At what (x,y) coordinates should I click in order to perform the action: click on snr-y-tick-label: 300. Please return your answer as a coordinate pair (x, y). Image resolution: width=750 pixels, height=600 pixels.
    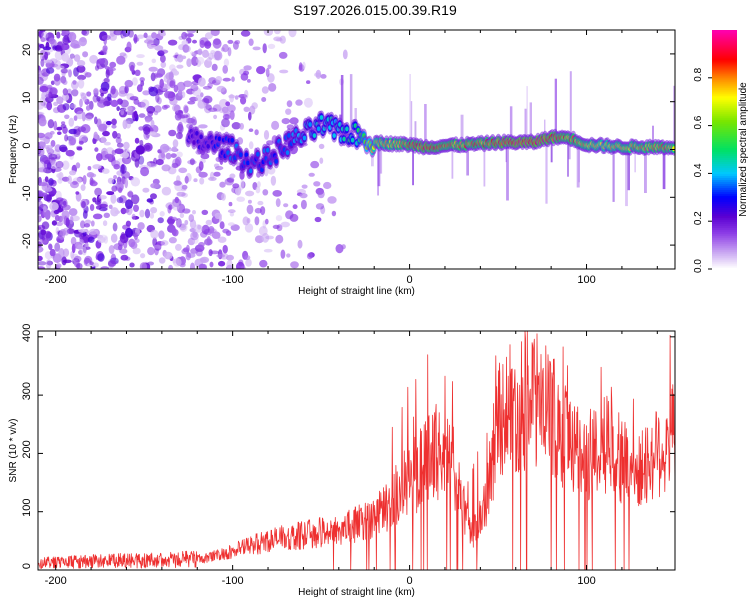
    Looking at the image, I should click on (27, 391).